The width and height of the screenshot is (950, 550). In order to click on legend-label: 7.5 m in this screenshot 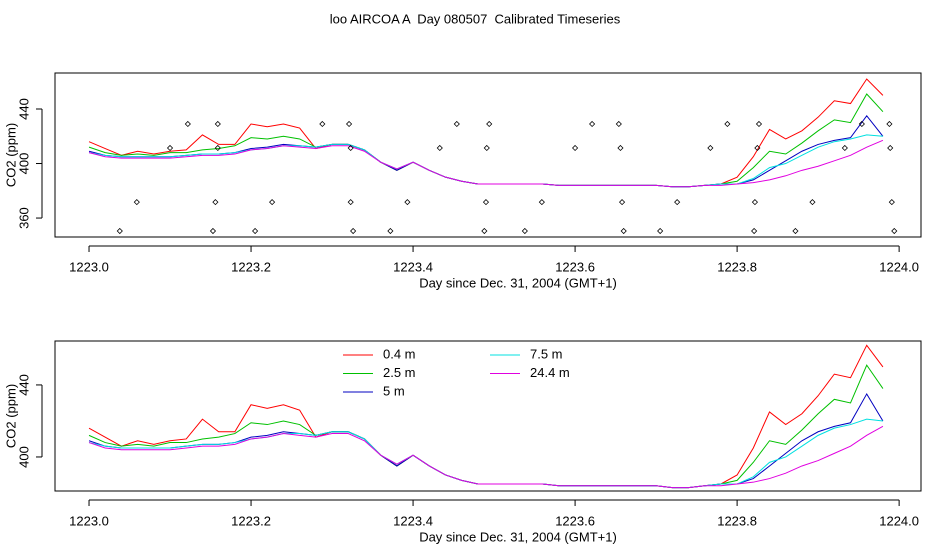, I will do `click(546, 353)`.